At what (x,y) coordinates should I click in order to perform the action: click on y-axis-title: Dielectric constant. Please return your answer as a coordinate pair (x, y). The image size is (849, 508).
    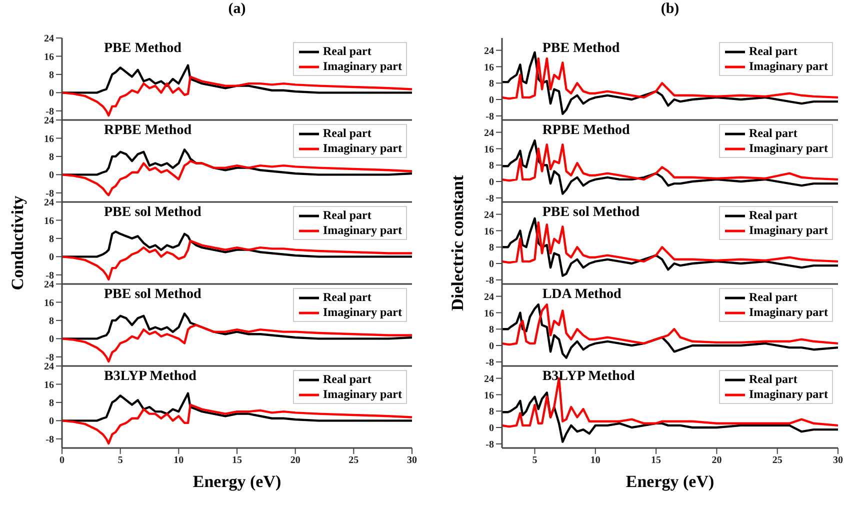
    Looking at the image, I should click on (457, 243).